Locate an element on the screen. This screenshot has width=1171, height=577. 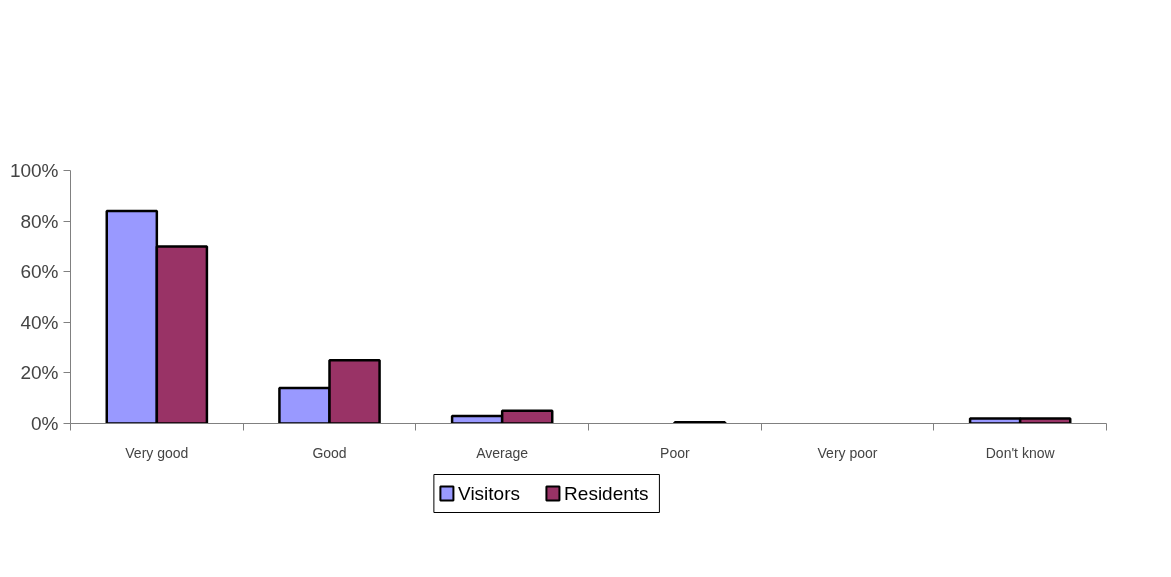
x-tick-label: Very good is located at coordinates (157, 452).